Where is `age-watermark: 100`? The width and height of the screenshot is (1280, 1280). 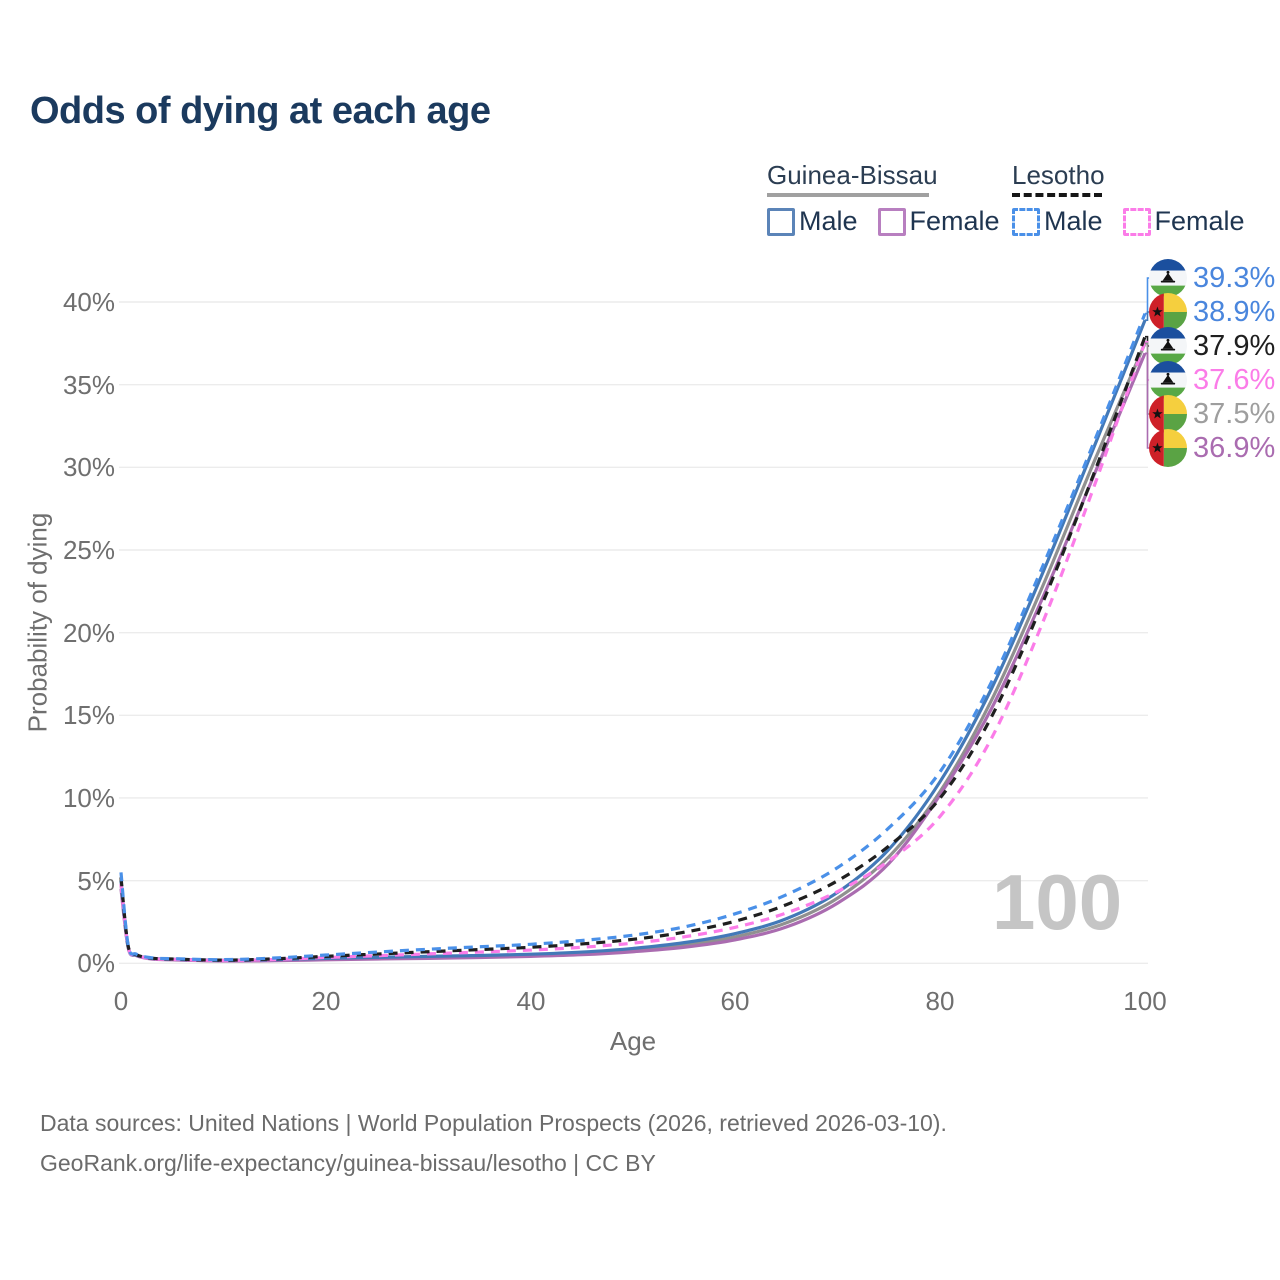
age-watermark: 100 is located at coordinates (1057, 902).